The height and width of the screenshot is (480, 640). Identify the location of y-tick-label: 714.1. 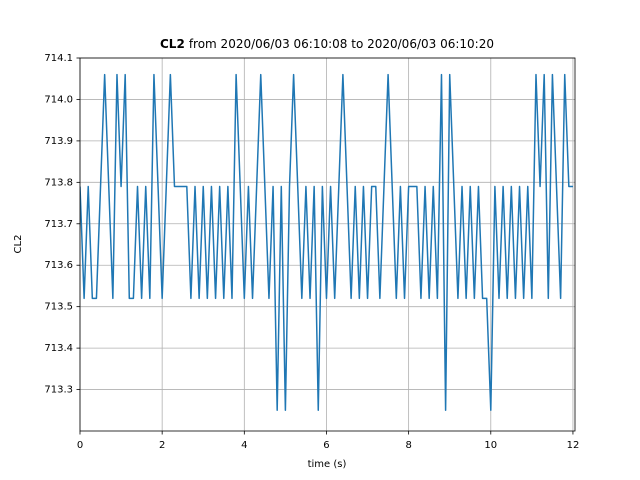
(58, 58).